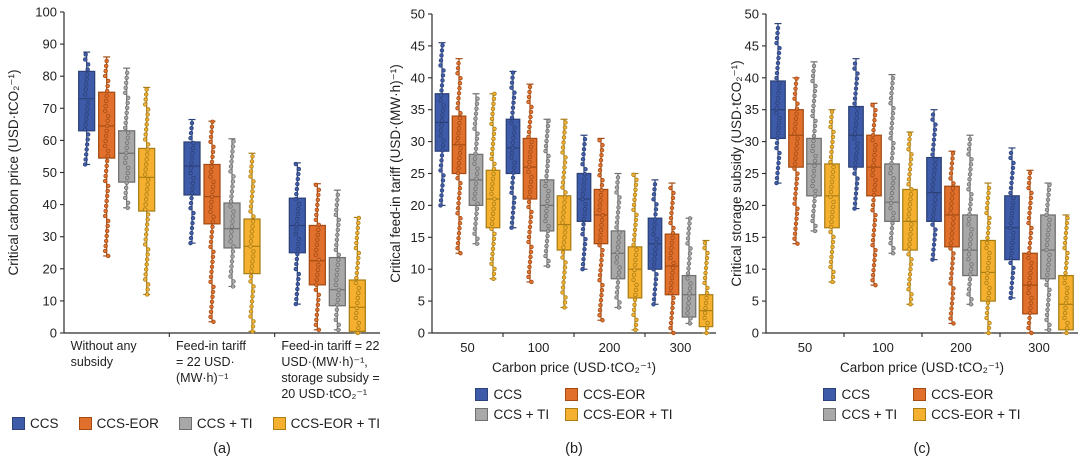  What do you see at coordinates (521, 414) in the screenshot?
I see `legend-label: CCS + TI` at bounding box center [521, 414].